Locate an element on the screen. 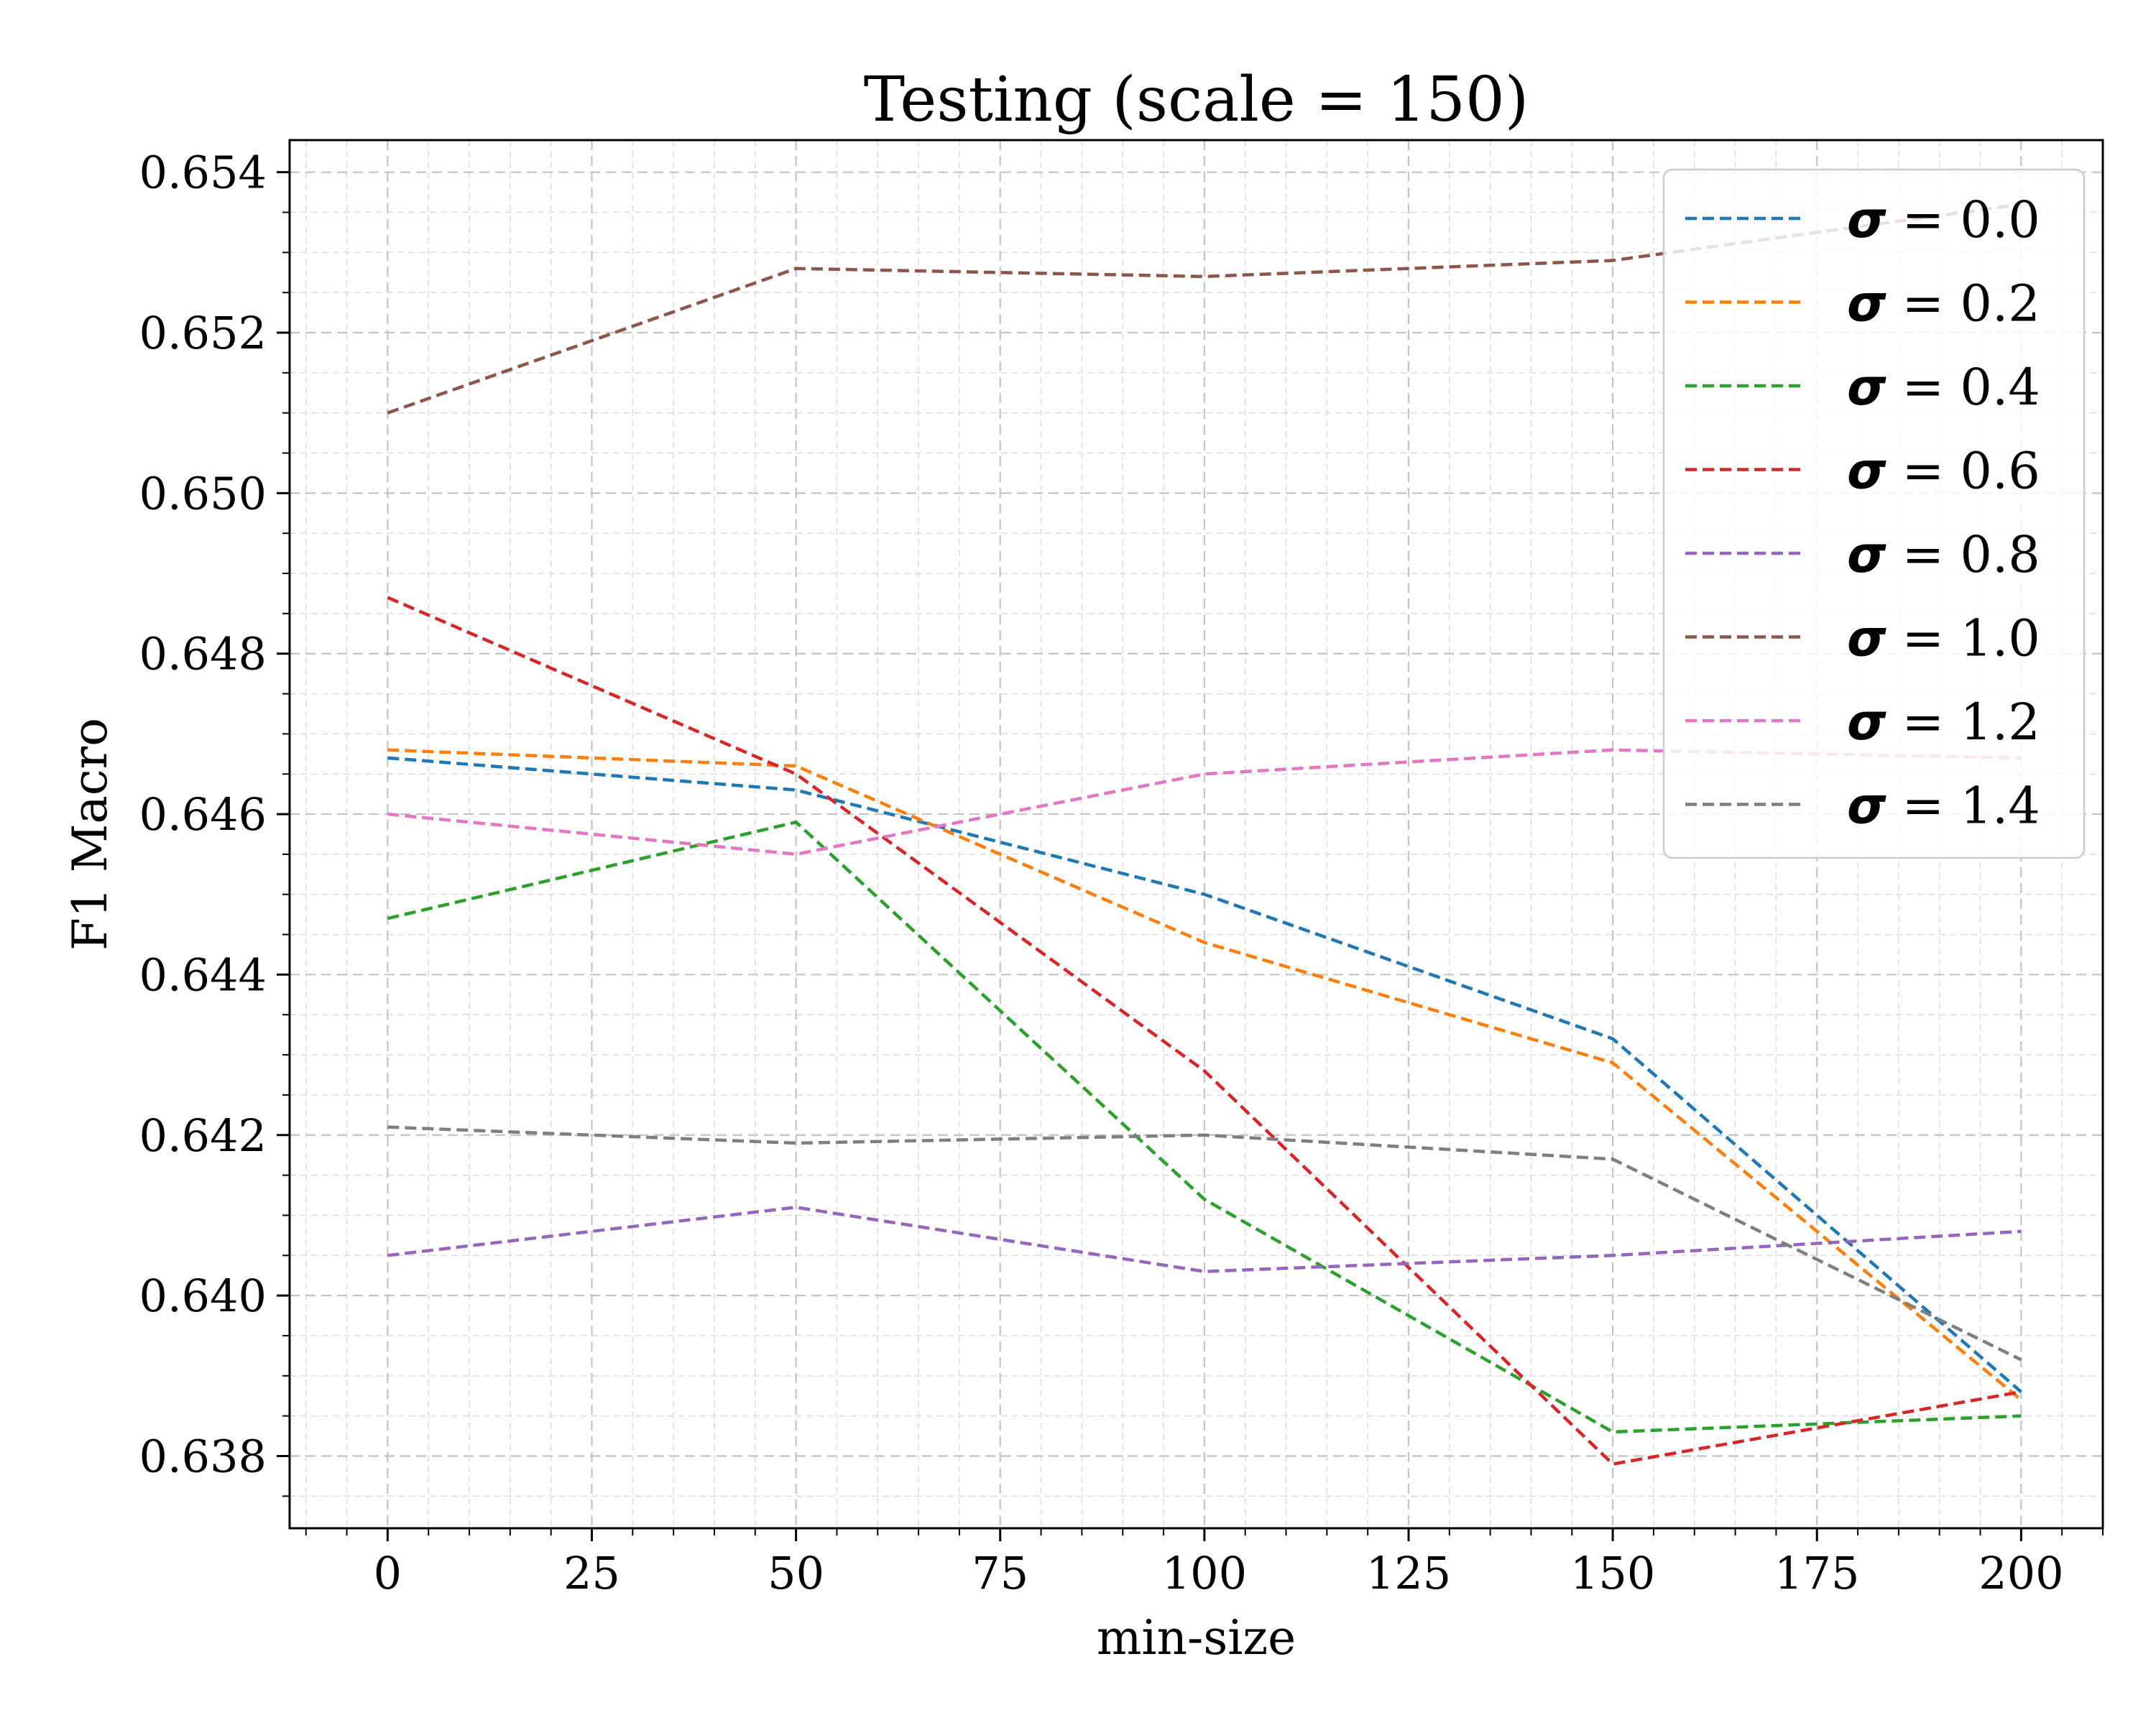  y-tick-label: 0.646 is located at coordinates (203, 814).